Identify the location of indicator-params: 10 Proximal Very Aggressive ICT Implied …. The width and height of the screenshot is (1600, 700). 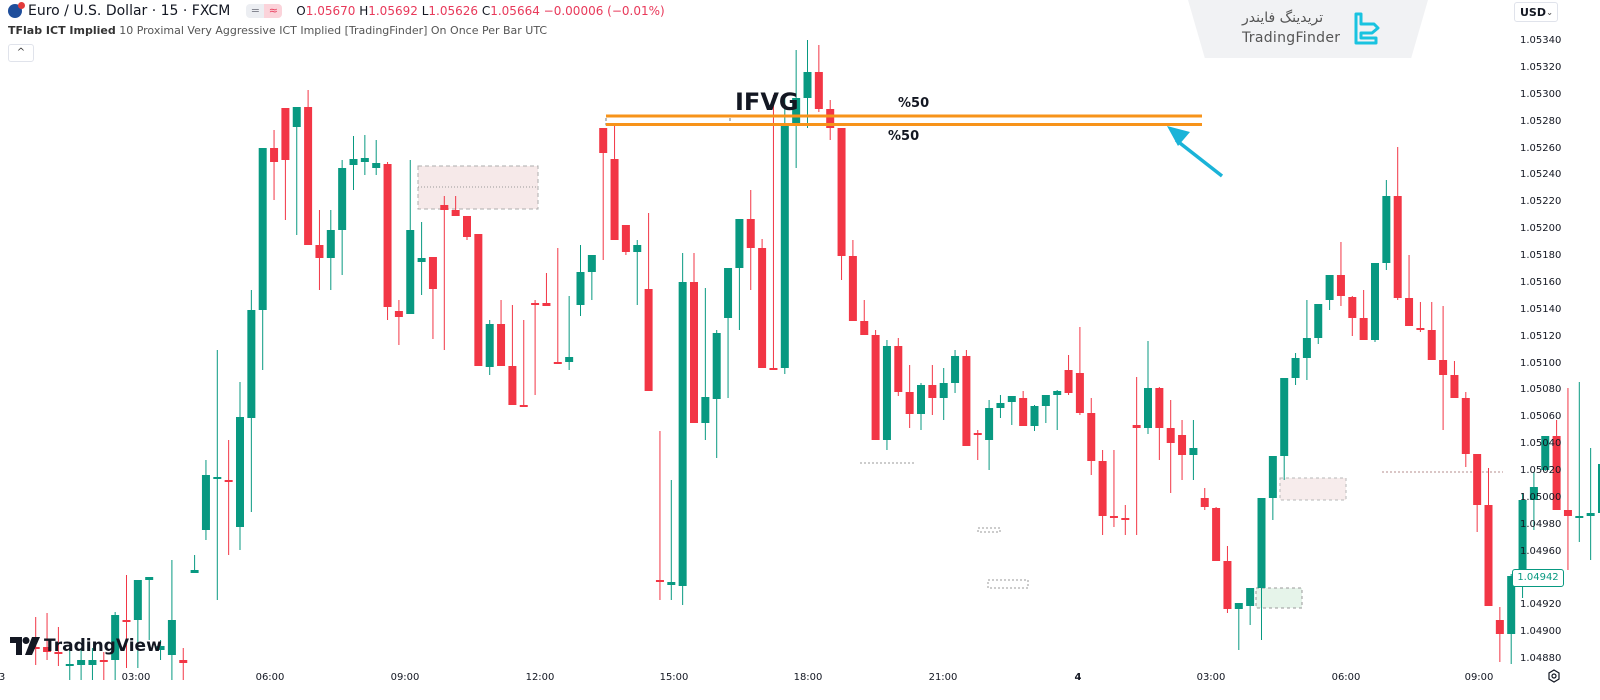
(333, 30).